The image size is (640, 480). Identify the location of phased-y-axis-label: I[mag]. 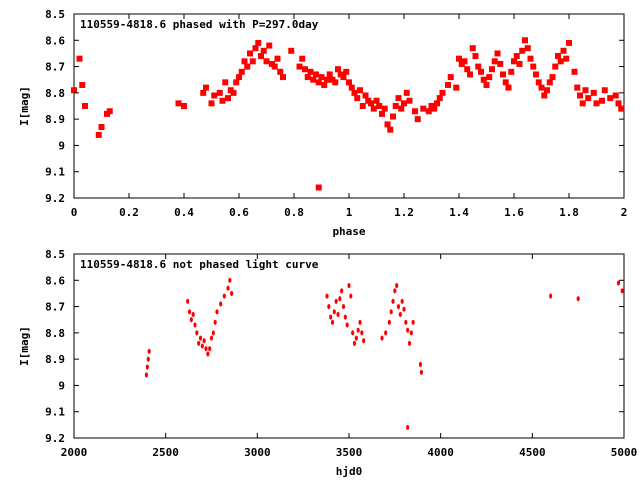
(24, 106).